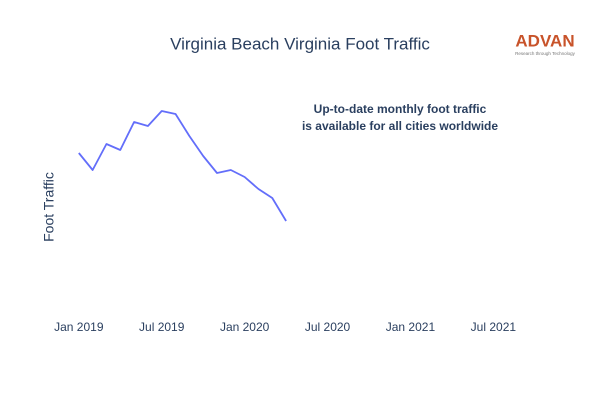 The width and height of the screenshot is (600, 400). What do you see at coordinates (544, 40) in the screenshot?
I see `logo: ADVAN` at bounding box center [544, 40].